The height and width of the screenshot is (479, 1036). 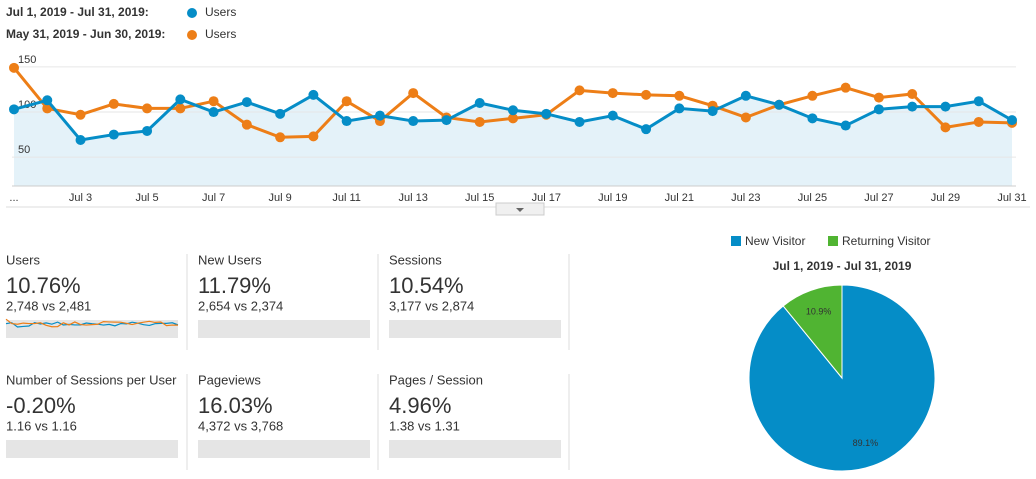 I want to click on metric-change: 10.54%, so click(x=426, y=285).